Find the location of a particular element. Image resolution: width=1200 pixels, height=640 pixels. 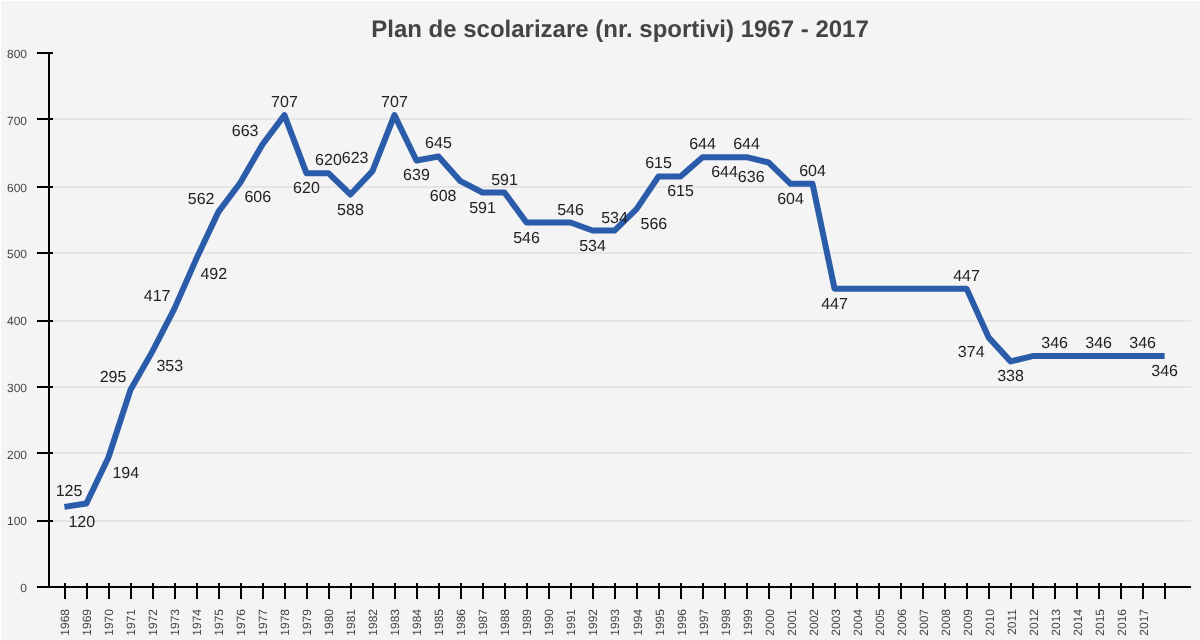

data-label: 663 is located at coordinates (245, 131).